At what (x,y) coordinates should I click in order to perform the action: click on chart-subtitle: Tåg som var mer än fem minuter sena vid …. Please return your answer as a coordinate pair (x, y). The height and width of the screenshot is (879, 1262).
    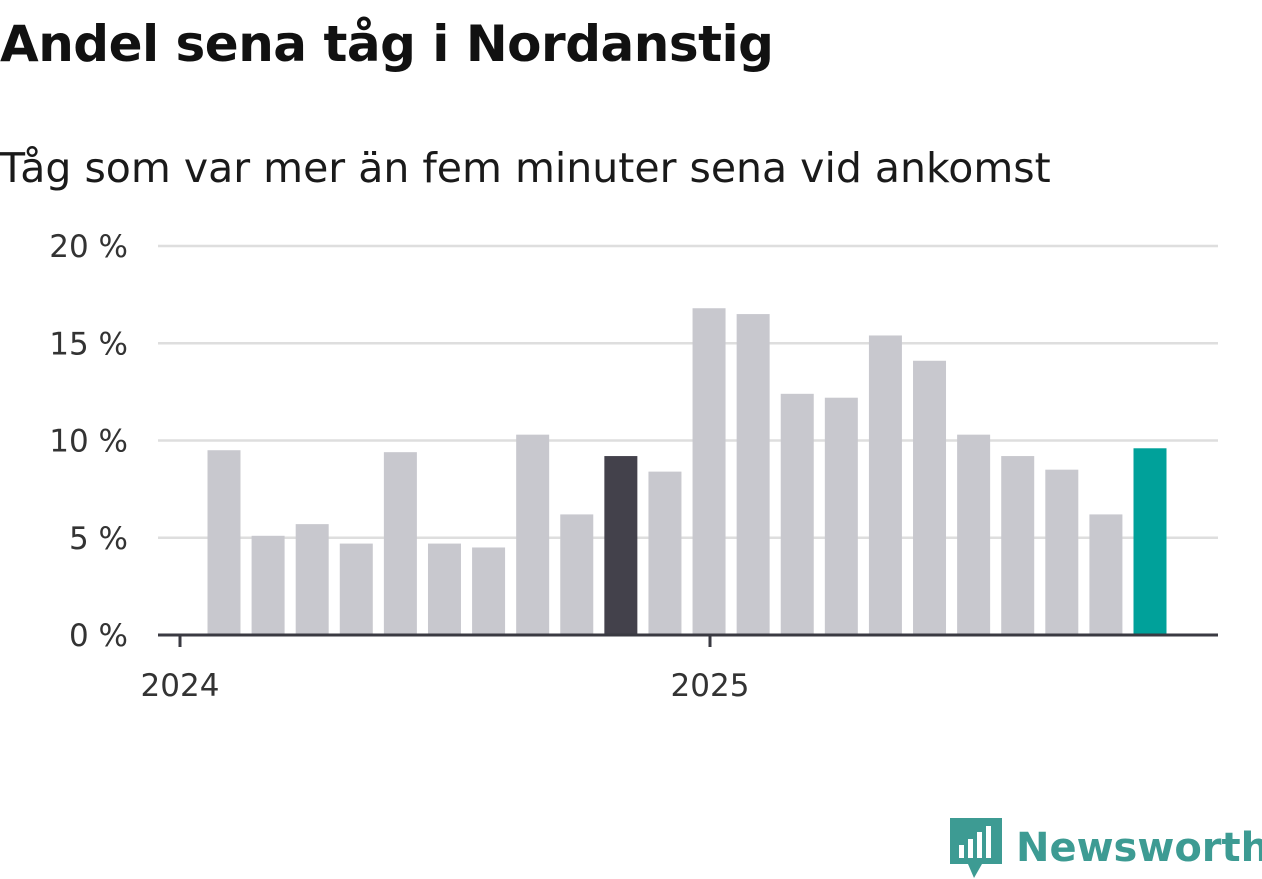
    Looking at the image, I should click on (525, 168).